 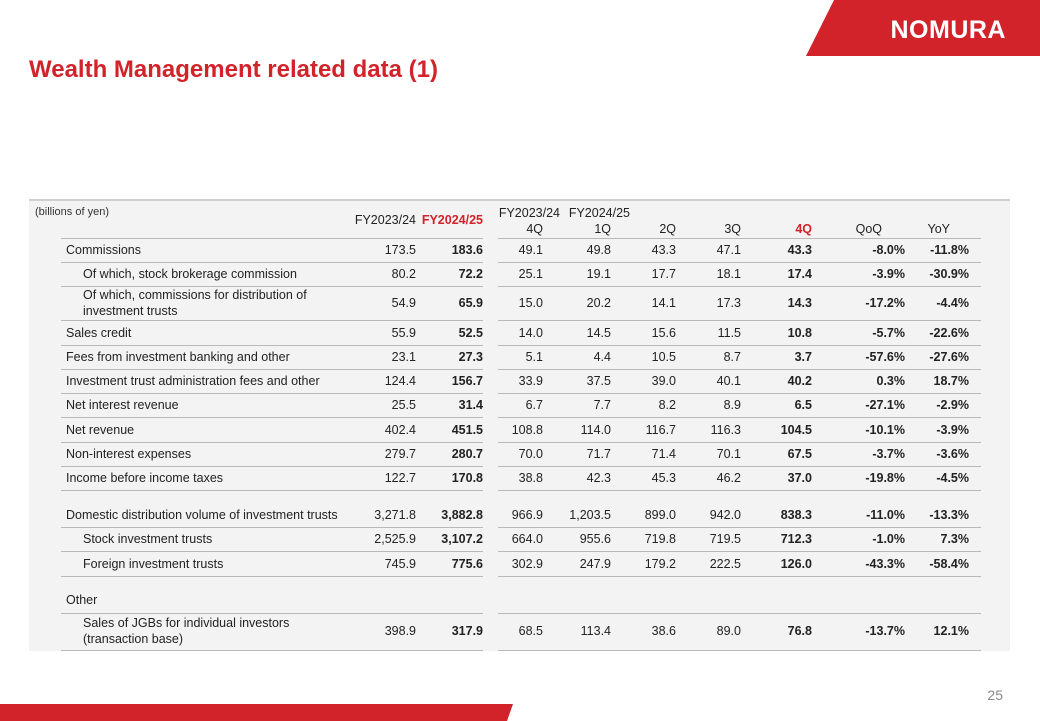 What do you see at coordinates (534, 229) in the screenshot?
I see `header-q-fy2023-4q: 4Q` at bounding box center [534, 229].